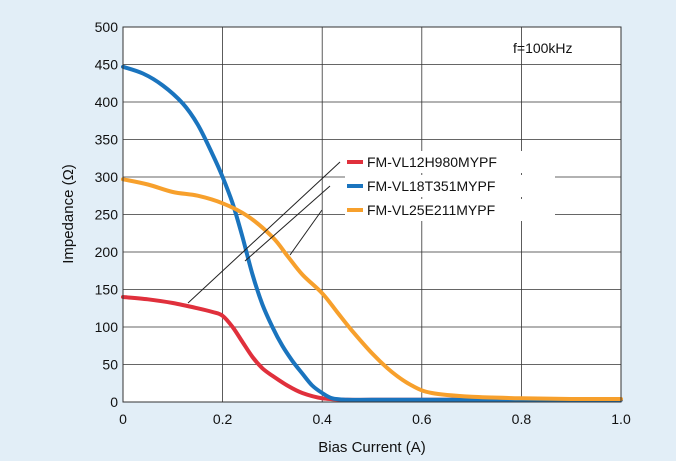 The image size is (676, 461). I want to click on y-tick-label: 100, so click(107, 327).